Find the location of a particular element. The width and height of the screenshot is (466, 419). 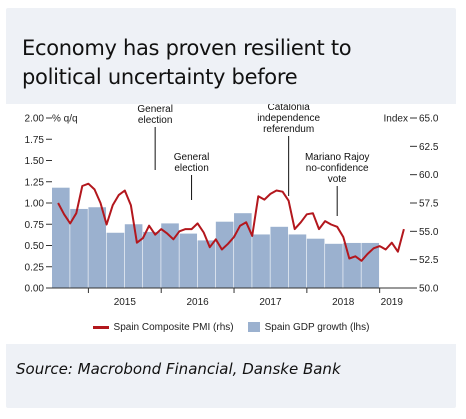

right-tick-label: 52.5 is located at coordinates (429, 260).